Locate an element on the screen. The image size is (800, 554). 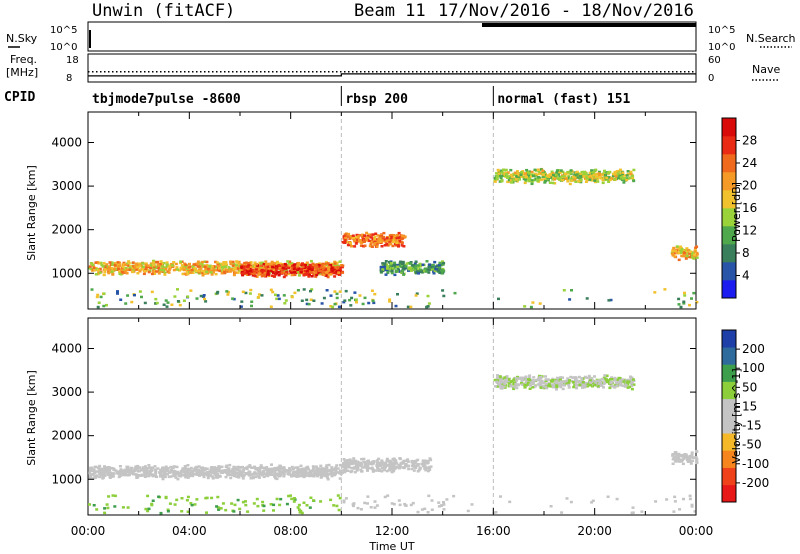
power-colorbar-swatch is located at coordinates (729, 217).